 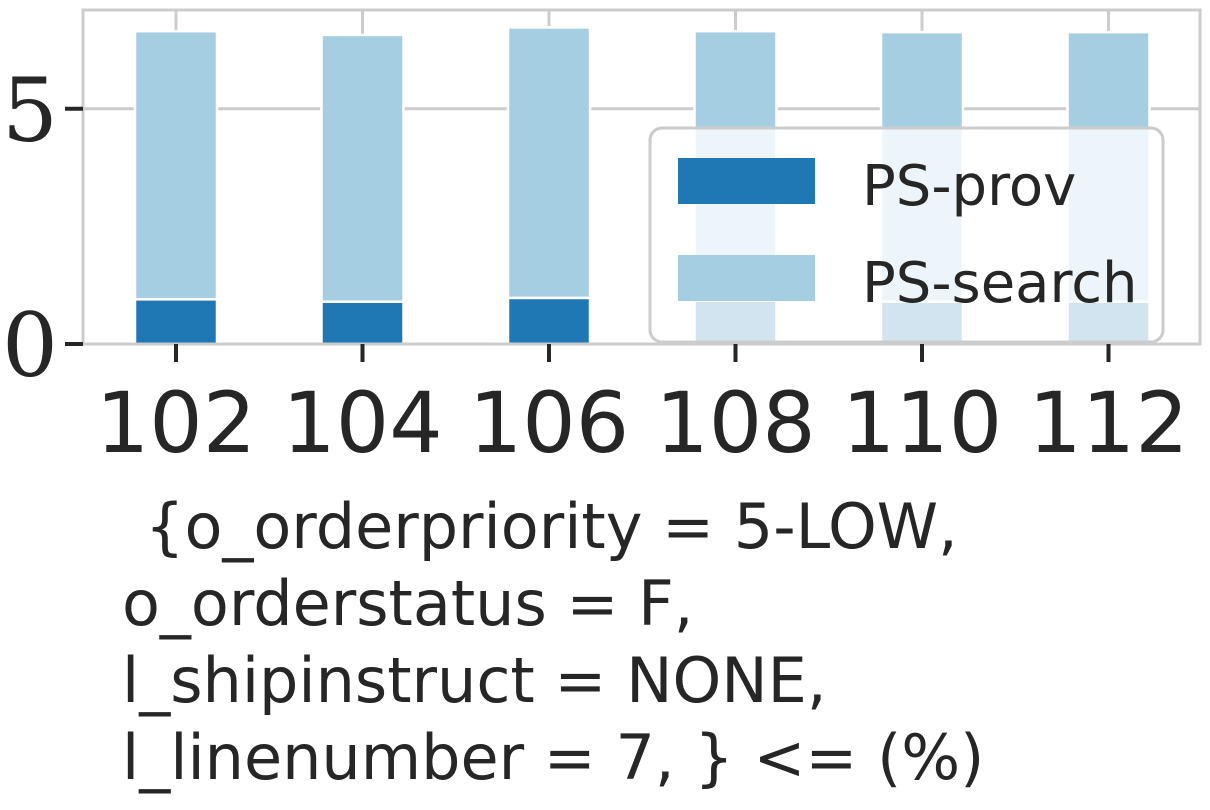 What do you see at coordinates (176, 423) in the screenshot?
I see `x-tick-label-102: 102` at bounding box center [176, 423].